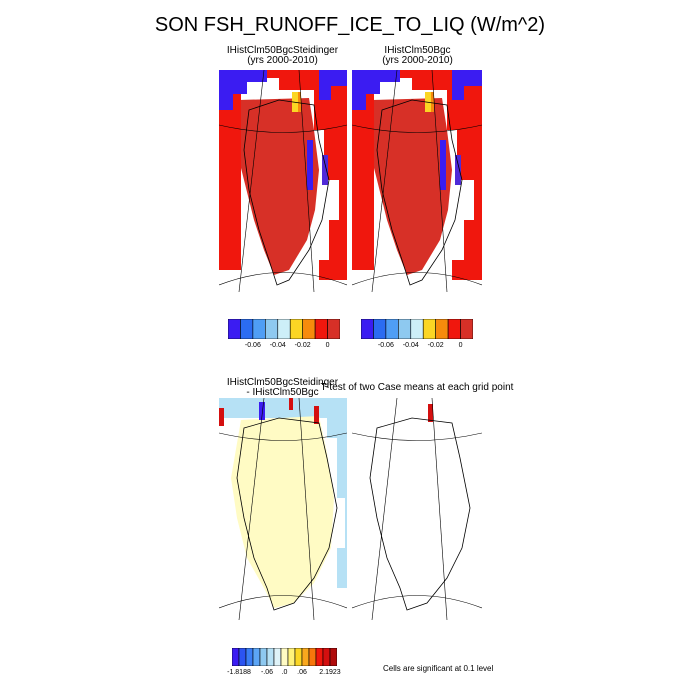  Describe the element at coordinates (438, 668) in the screenshot. I see `significance-note: Cells are significant at 0.1 level` at that location.